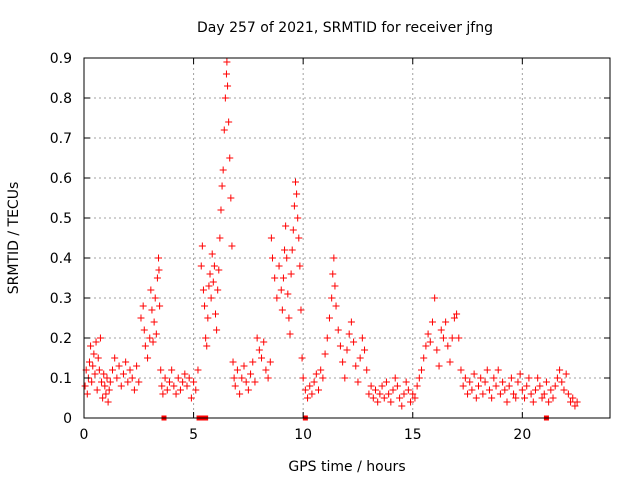 This screenshot has width=640, height=480. What do you see at coordinates (193, 435) in the screenshot?
I see `x-tick-label: 5` at bounding box center [193, 435].